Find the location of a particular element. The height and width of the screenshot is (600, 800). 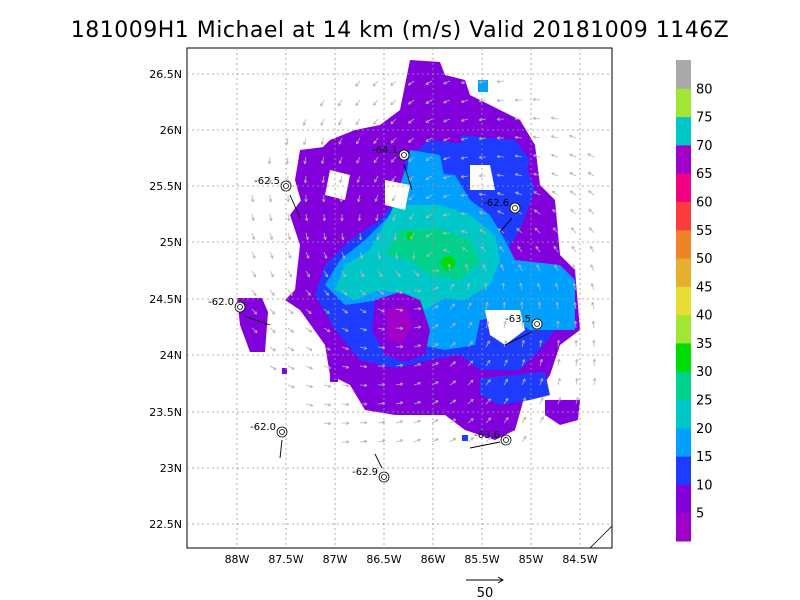

station-marker: -64.1 is located at coordinates (392, 168).